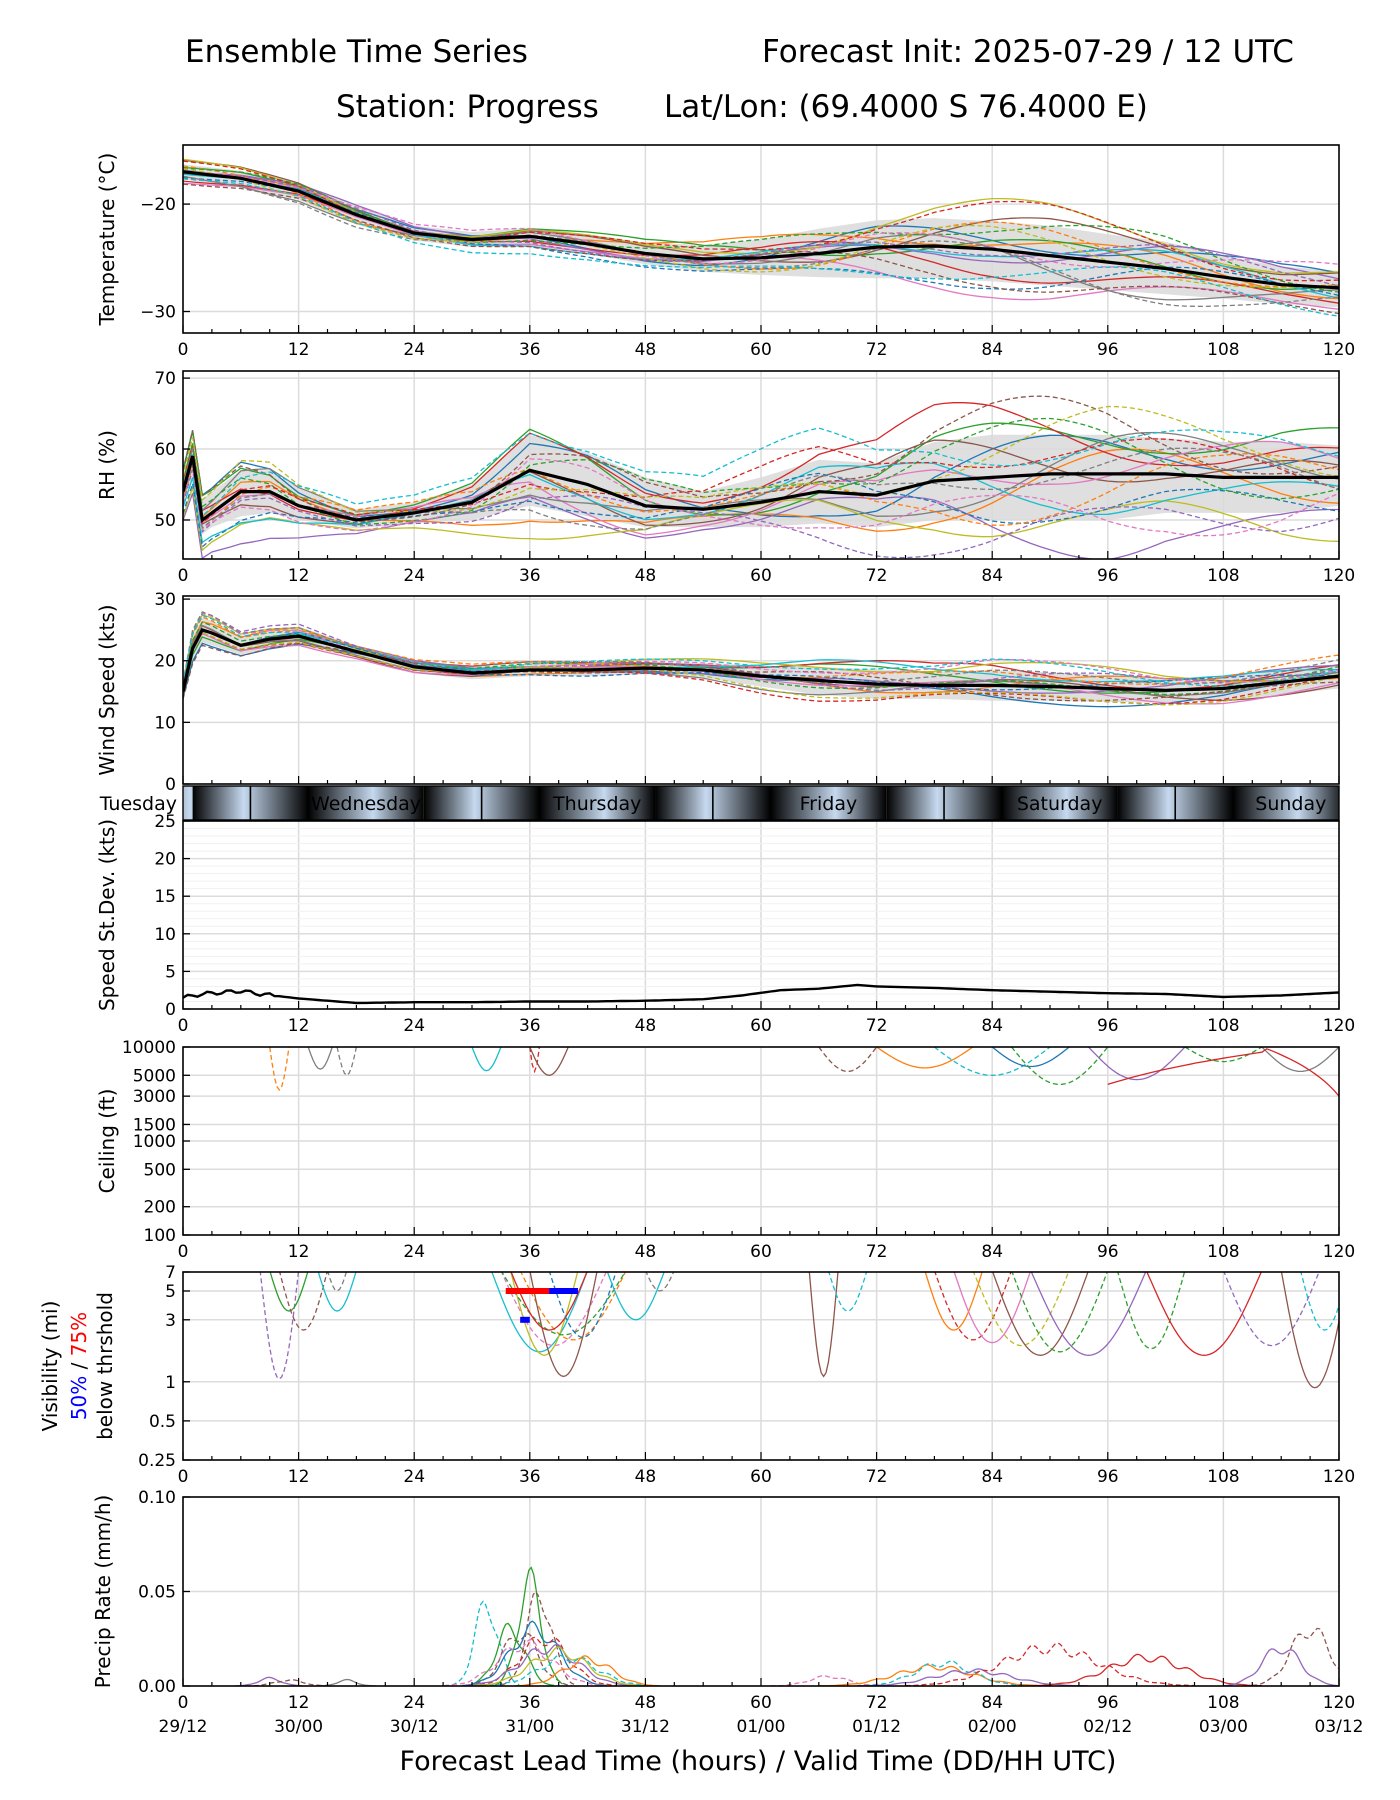  Describe the element at coordinates (761, 803) in the screenshot. I see `day-band-fill` at that location.